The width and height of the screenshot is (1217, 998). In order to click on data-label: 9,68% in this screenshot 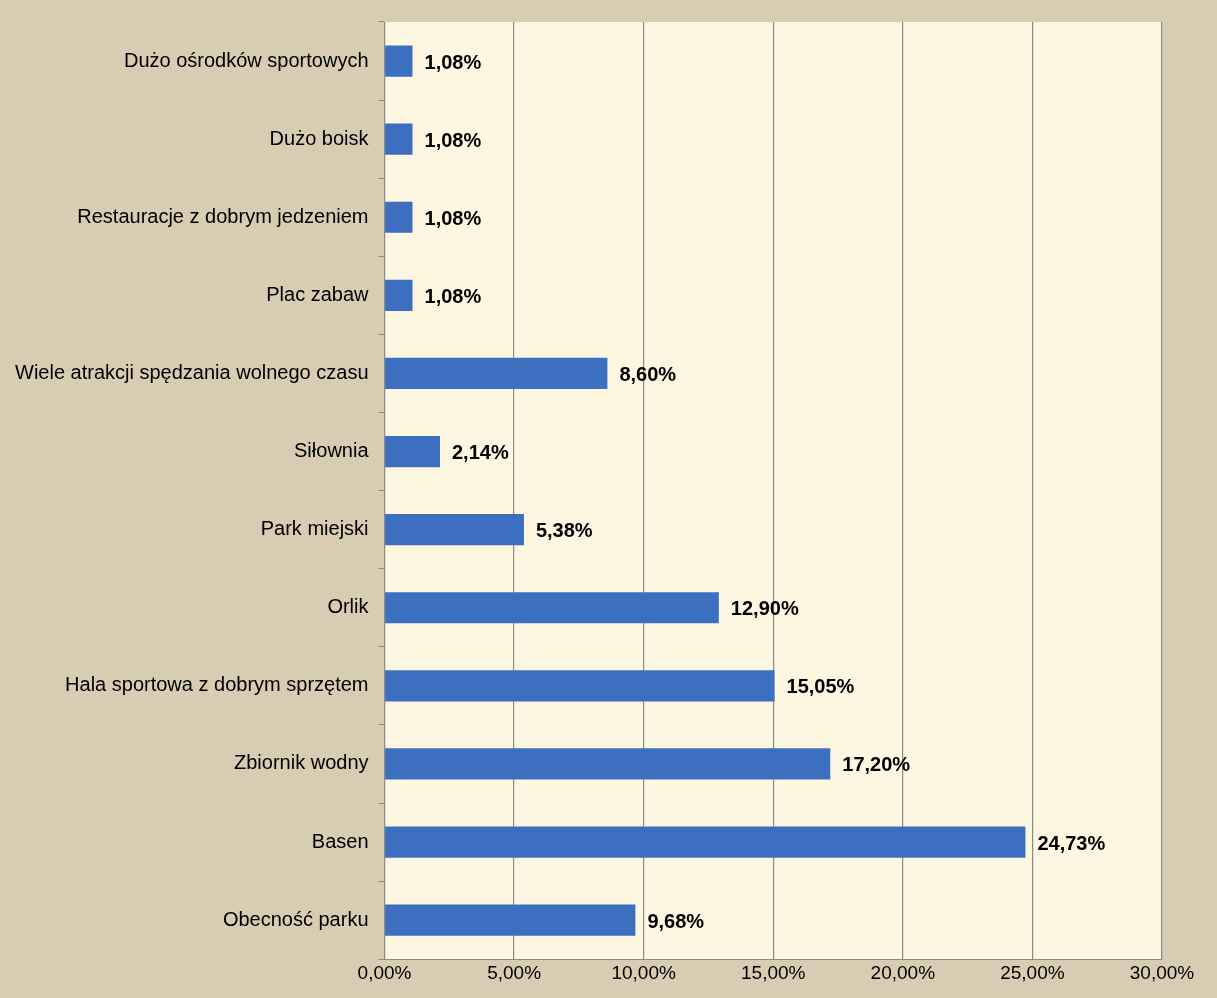, I will do `click(676, 920)`.